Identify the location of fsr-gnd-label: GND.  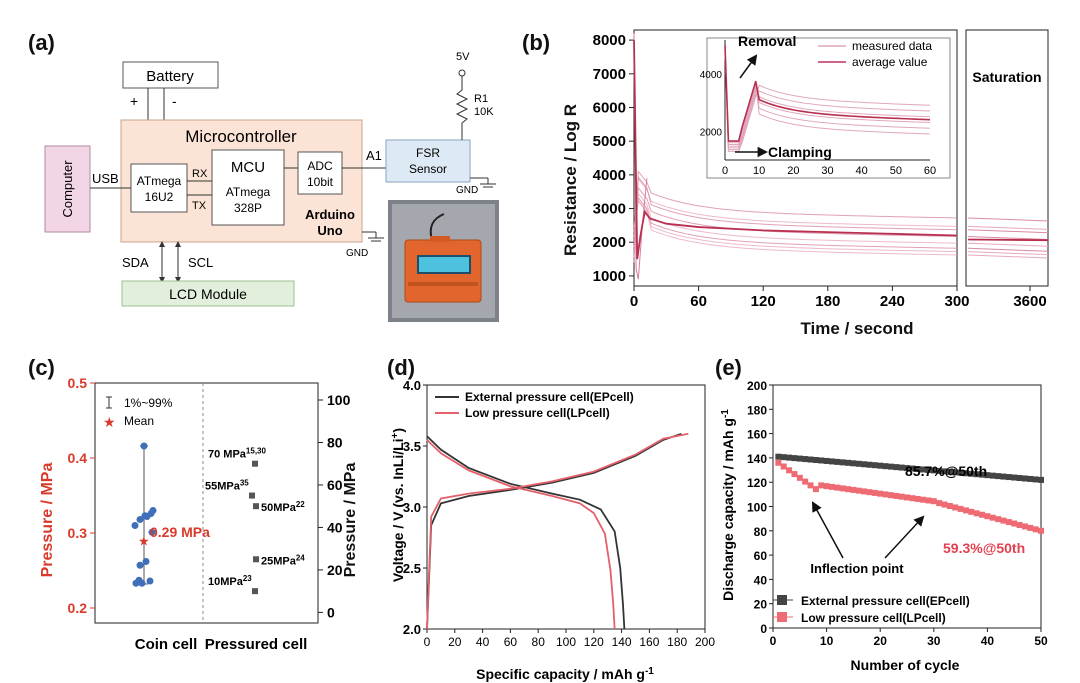
(467, 190).